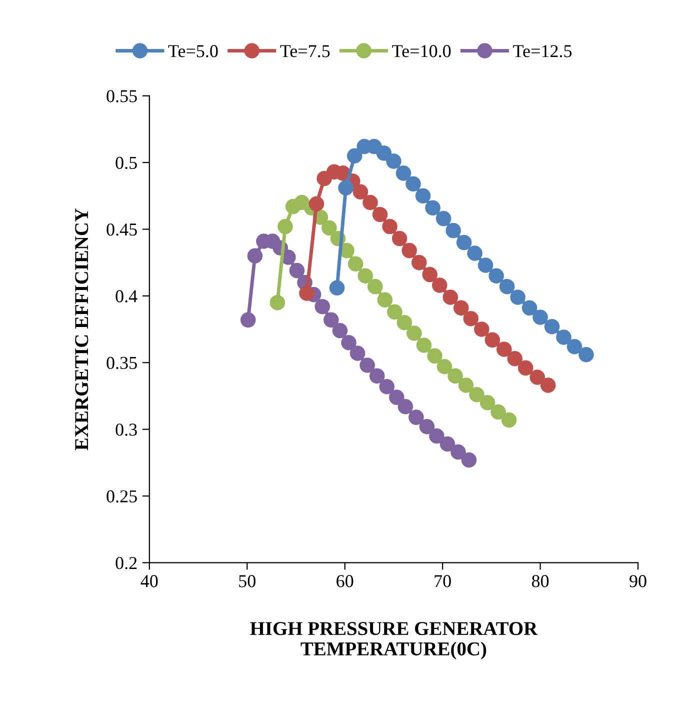  I want to click on y-tick-label: 0.55, so click(121, 96).